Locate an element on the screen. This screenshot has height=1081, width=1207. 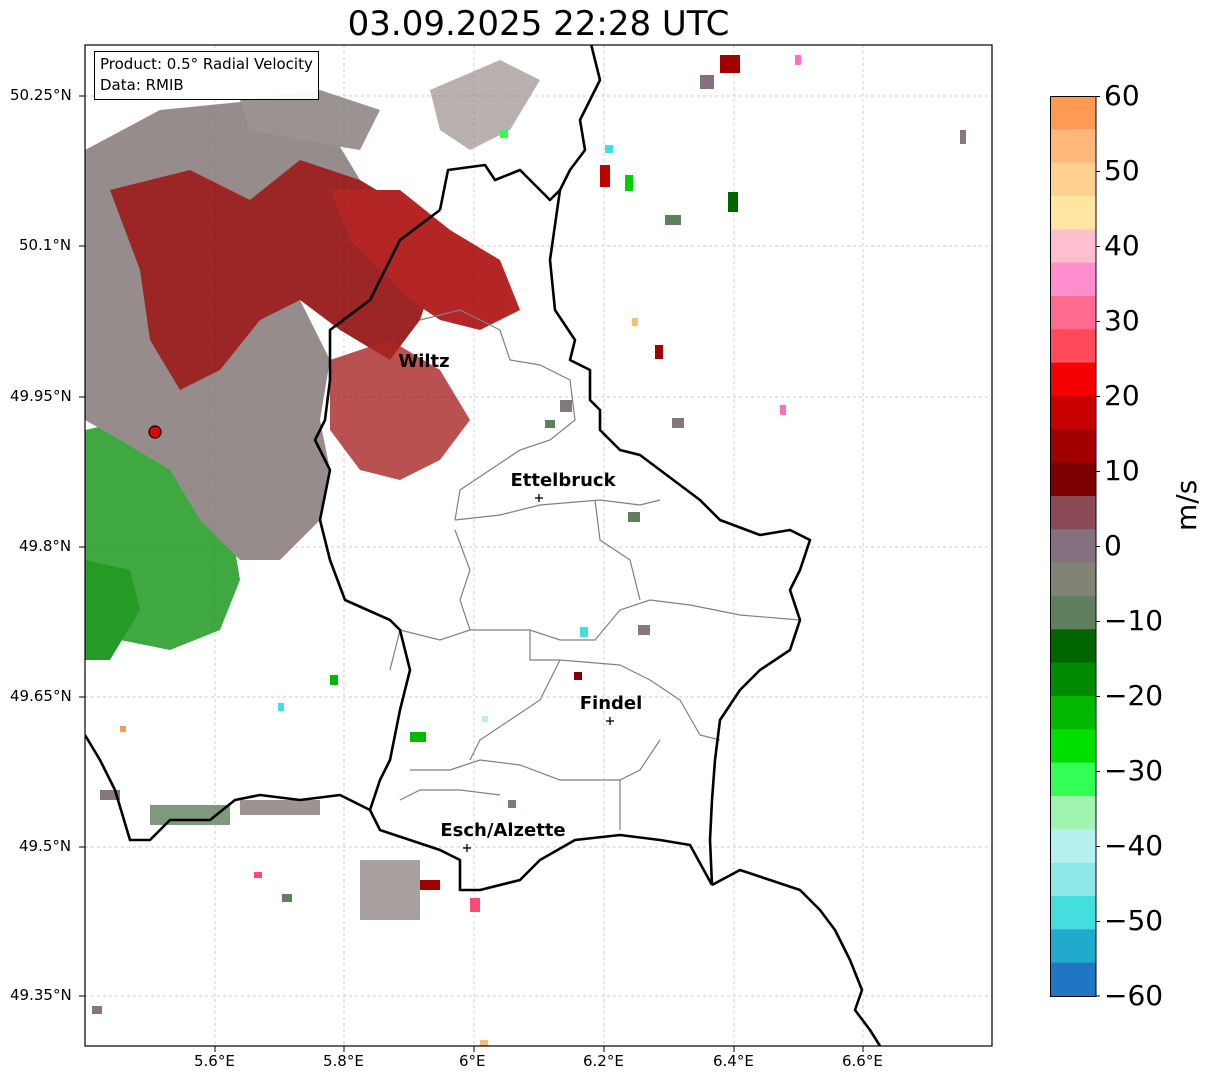
city-label-wiltz: Wiltz is located at coordinates (424, 361).